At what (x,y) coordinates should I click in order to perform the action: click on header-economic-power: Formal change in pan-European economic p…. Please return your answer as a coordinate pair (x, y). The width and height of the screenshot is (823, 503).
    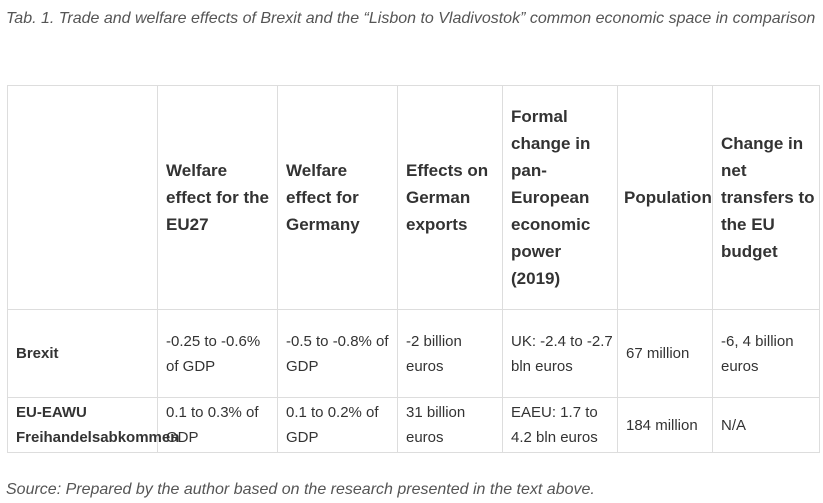
    Looking at the image, I should click on (560, 197).